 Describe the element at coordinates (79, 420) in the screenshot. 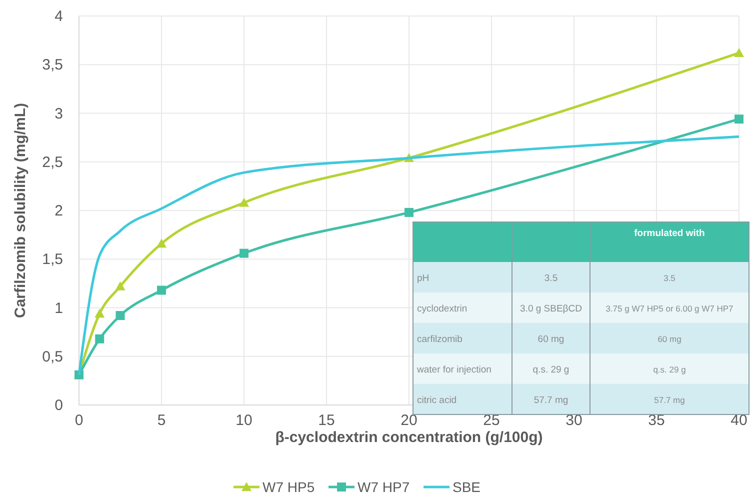

I see `x-tick-label: 0` at that location.